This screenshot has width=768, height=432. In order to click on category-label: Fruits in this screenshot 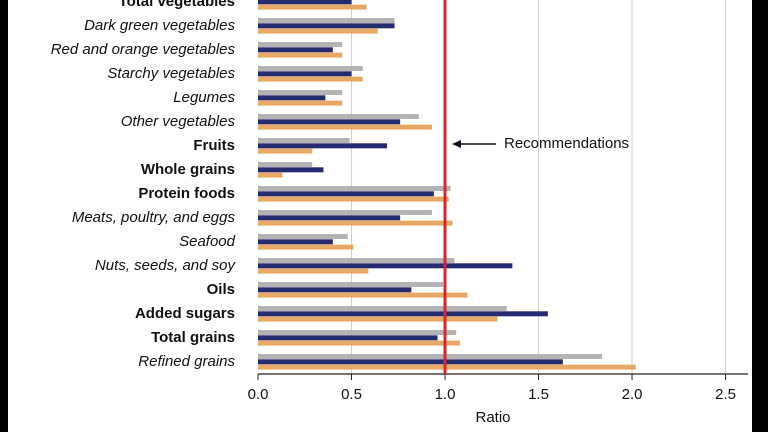, I will do `click(214, 145)`.